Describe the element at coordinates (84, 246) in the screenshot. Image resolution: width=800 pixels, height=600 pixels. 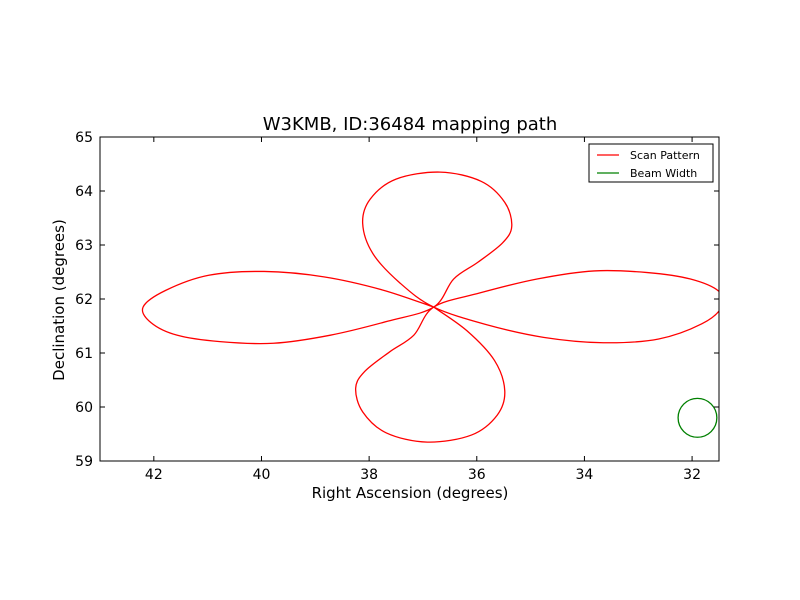
I see `y-tick-label: 63` at that location.